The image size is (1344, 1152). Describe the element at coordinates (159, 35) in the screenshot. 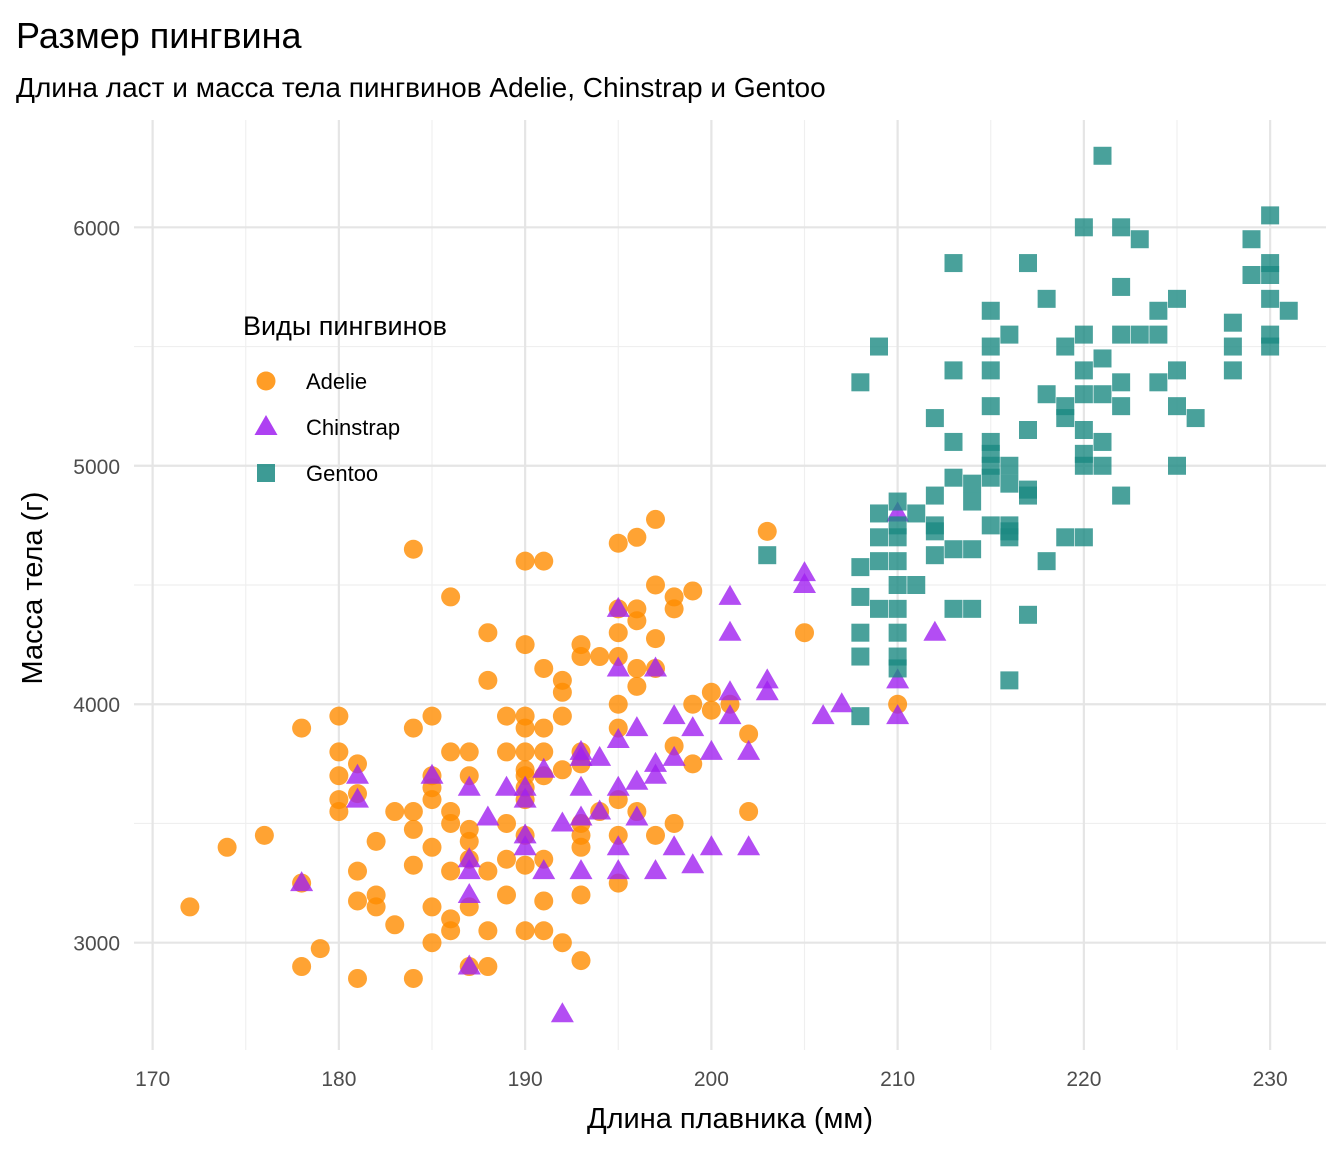

I see `chart-title: Размер пингвина` at that location.